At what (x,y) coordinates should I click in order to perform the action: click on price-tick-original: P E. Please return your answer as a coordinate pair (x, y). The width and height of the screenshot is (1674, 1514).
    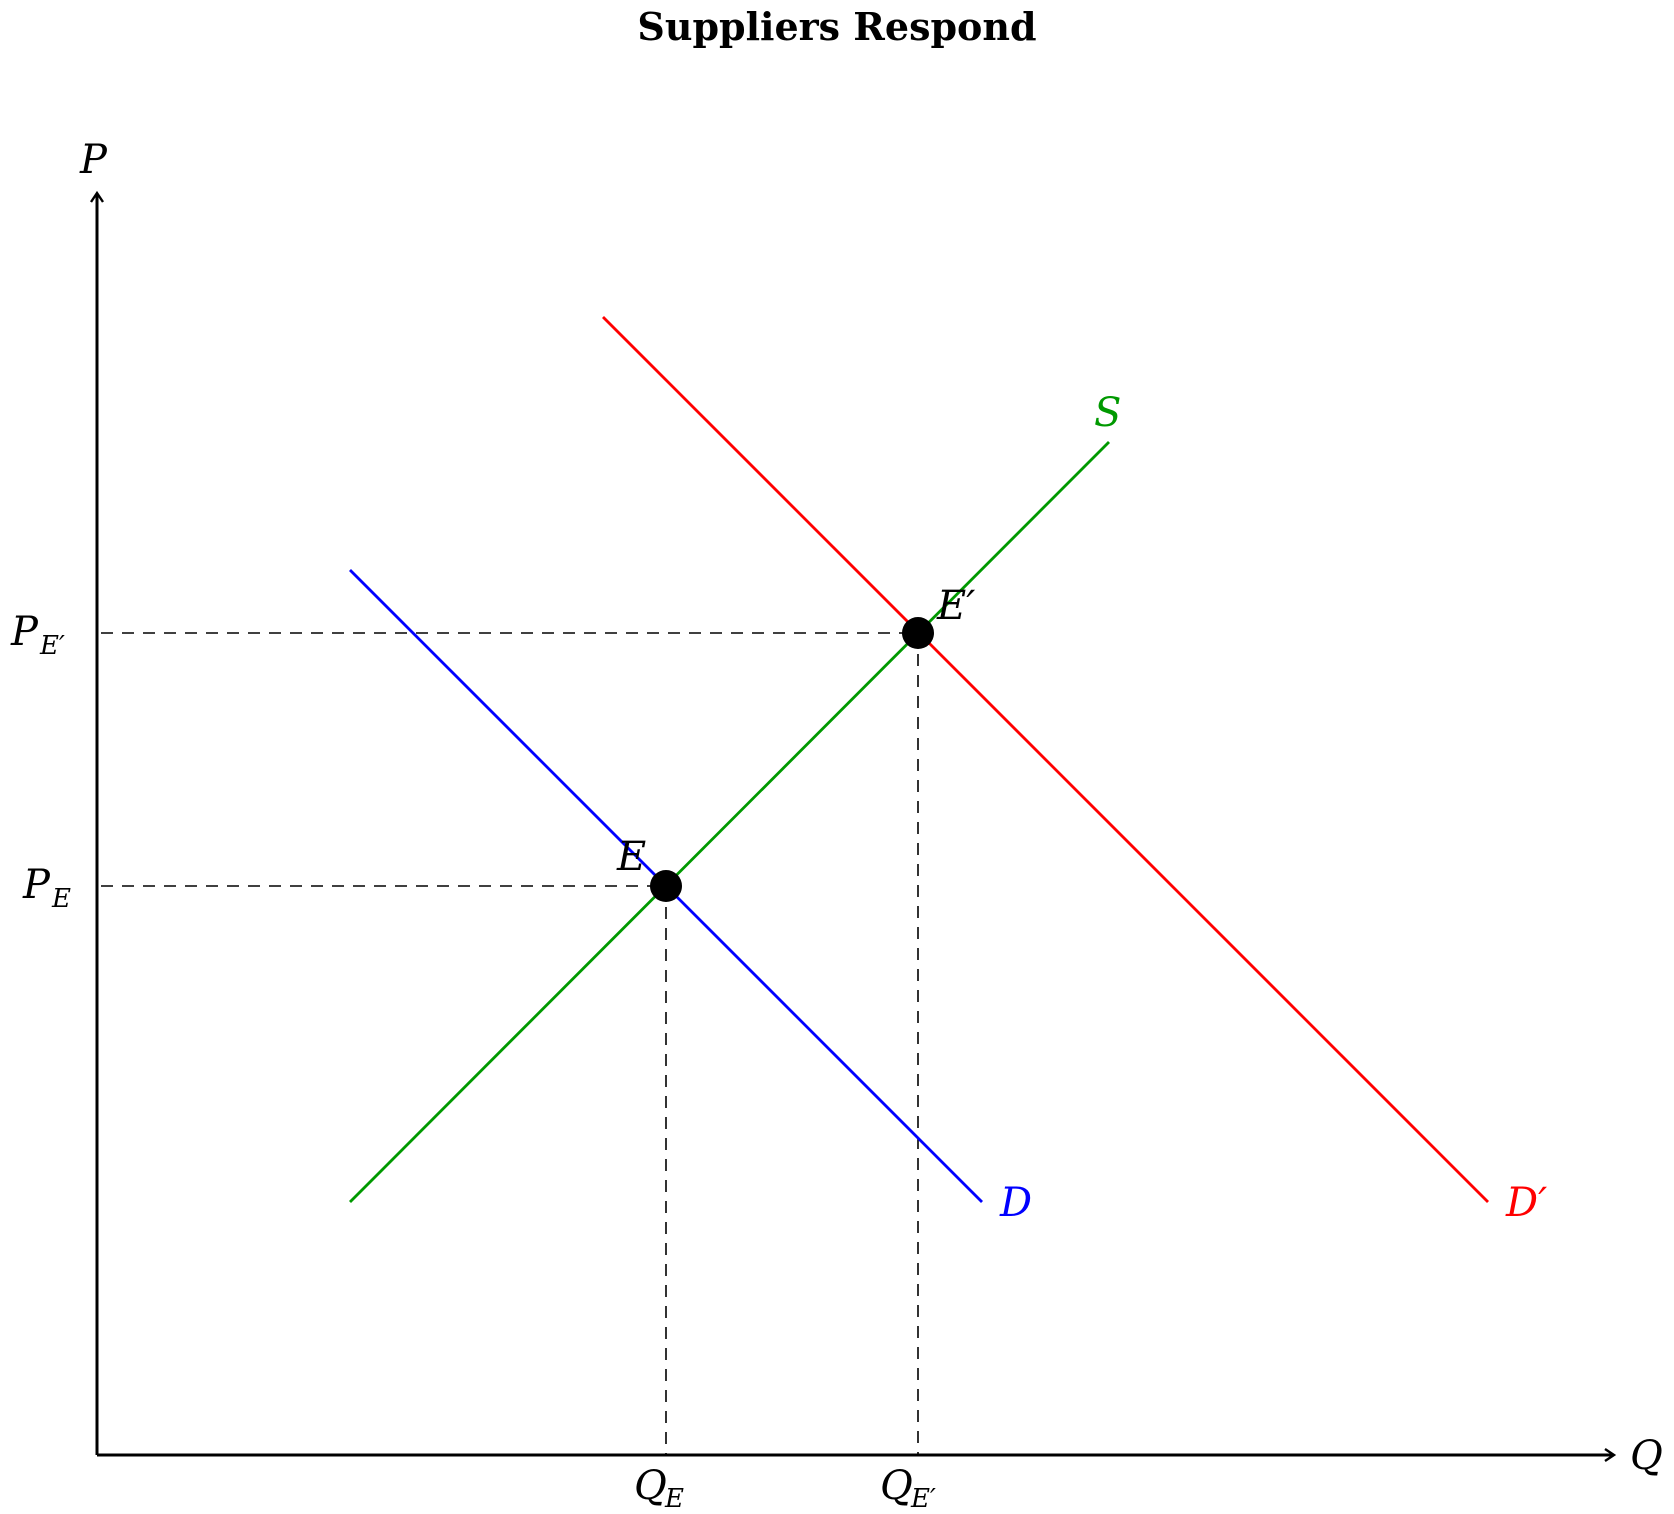
    Looking at the image, I should click on (46, 888).